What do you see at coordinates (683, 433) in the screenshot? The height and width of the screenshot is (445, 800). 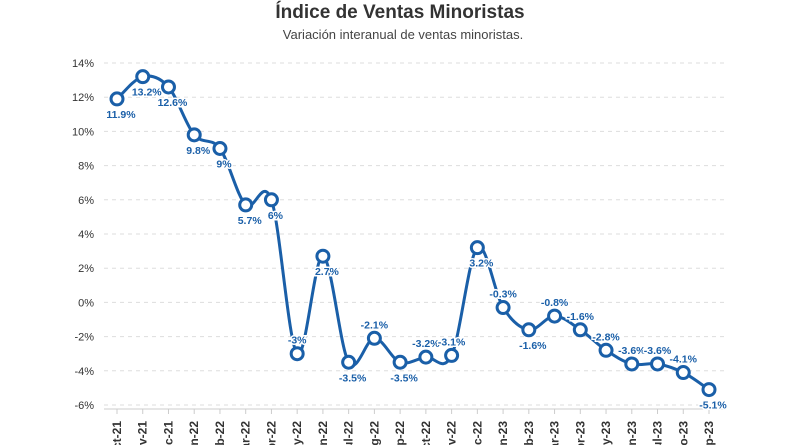 I see `x-tick-label: Ago-23` at bounding box center [683, 433].